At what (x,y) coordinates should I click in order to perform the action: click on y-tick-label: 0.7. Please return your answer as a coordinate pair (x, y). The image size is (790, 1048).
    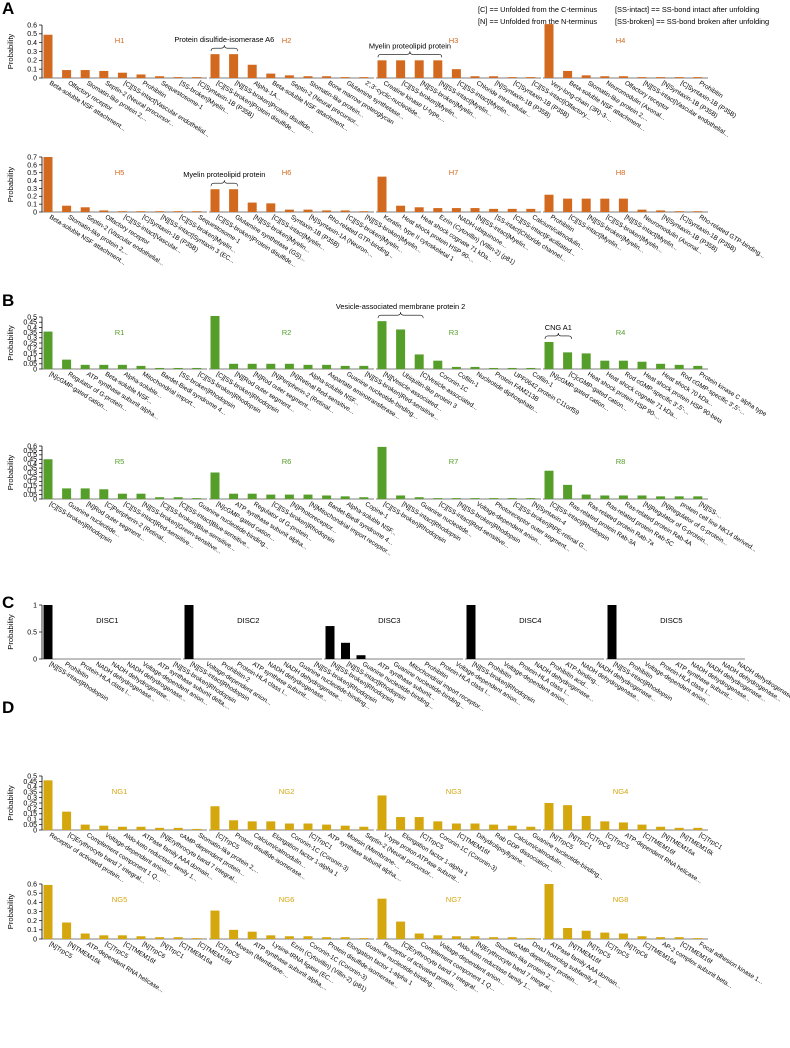
    Looking at the image, I should click on (32, 157).